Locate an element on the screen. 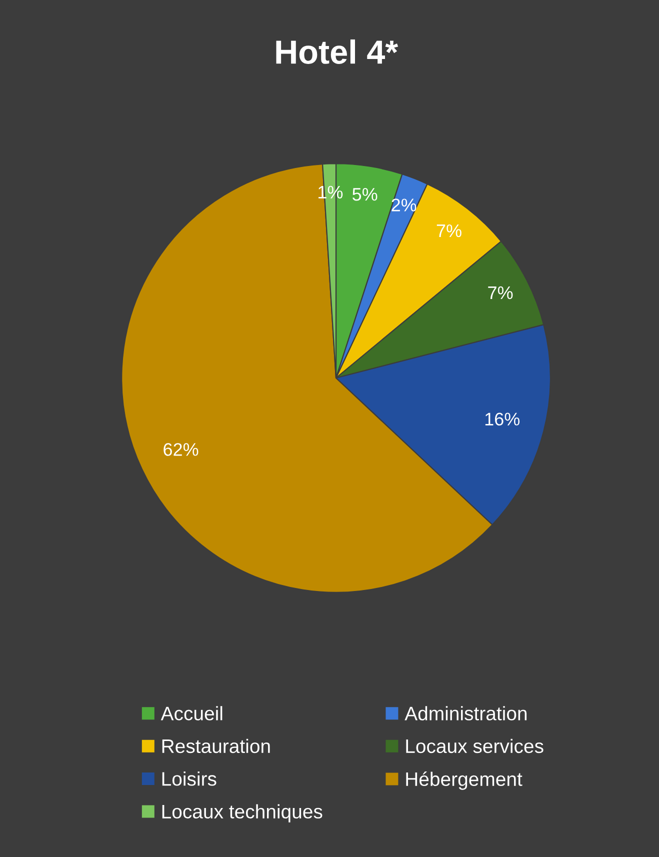  legend-label: Locaux techniques is located at coordinates (242, 813).